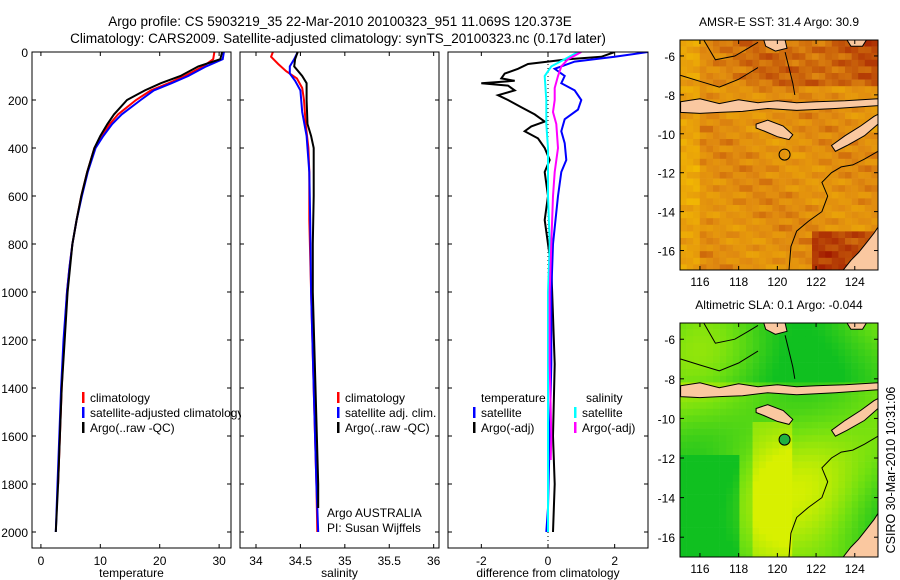  What do you see at coordinates (390, 561) in the screenshot?
I see `x-tick-label: 35.5` at bounding box center [390, 561].